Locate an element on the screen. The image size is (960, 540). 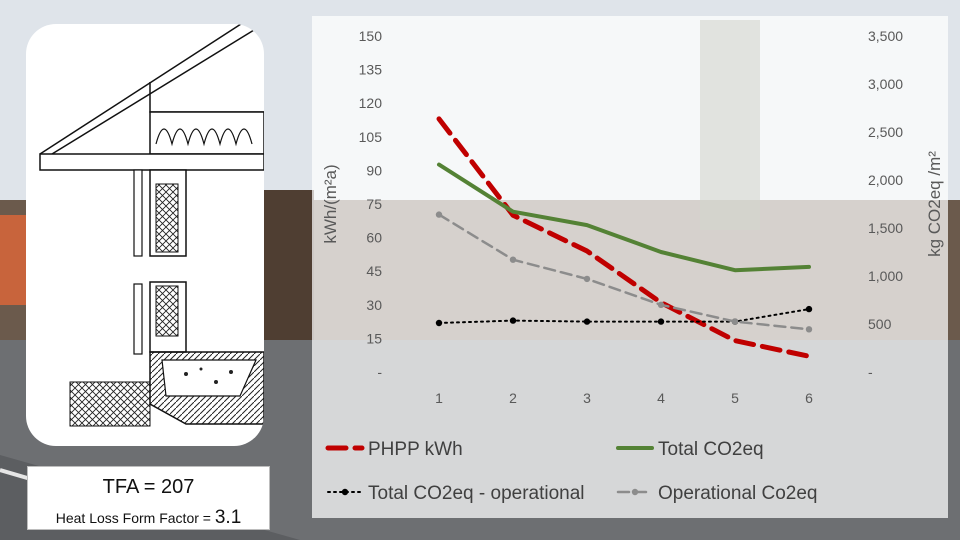
info-box: TFA = 207 Heat Loss Form Factor = 3.1 is located at coordinates (148, 498).